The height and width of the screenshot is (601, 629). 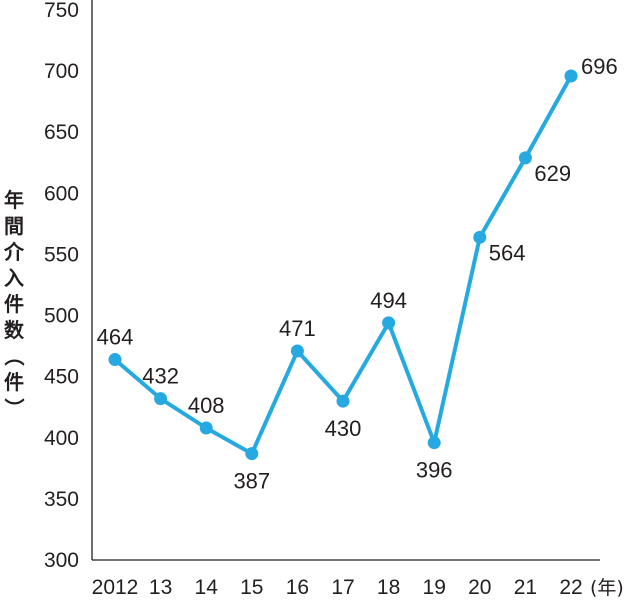 What do you see at coordinates (297, 328) in the screenshot?
I see `data-label: 471` at bounding box center [297, 328].